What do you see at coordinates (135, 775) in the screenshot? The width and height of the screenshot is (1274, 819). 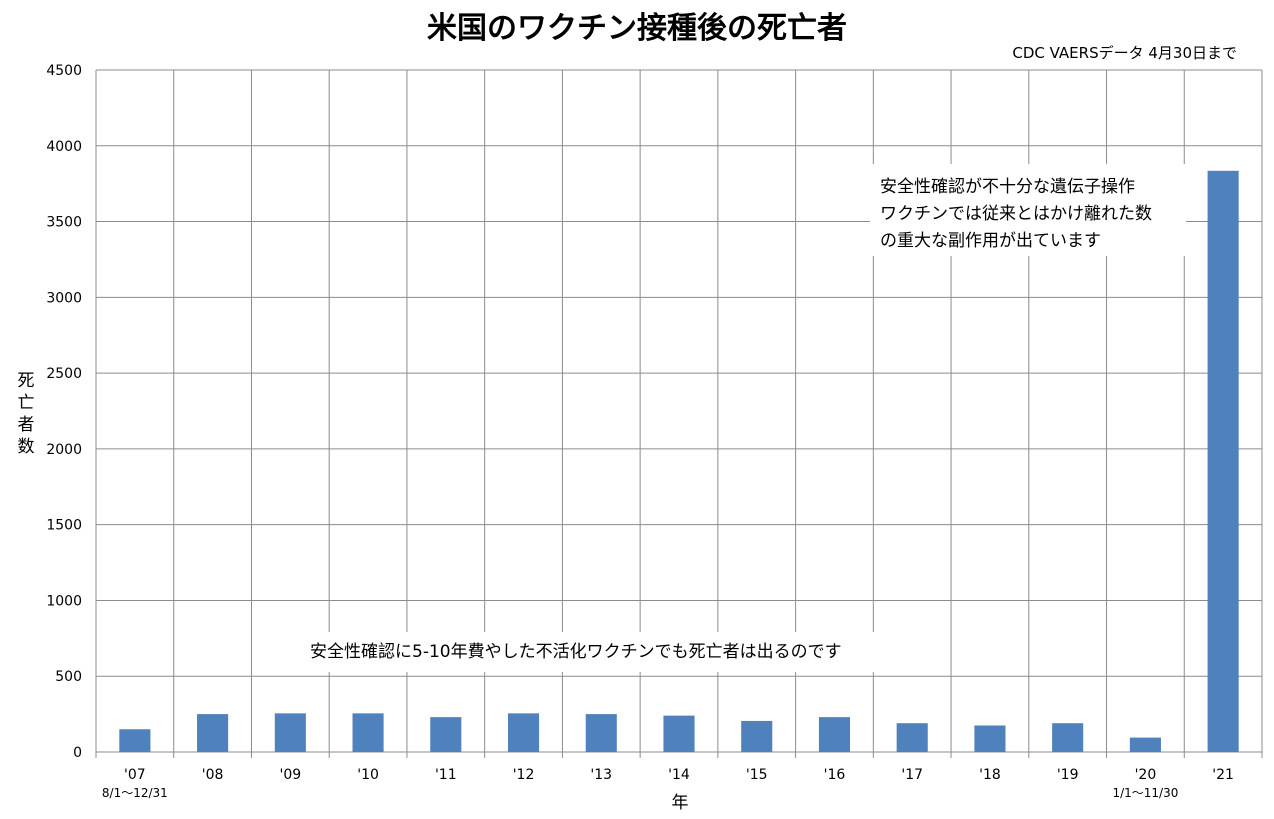 I see `x-tick-label: '07` at bounding box center [135, 775].